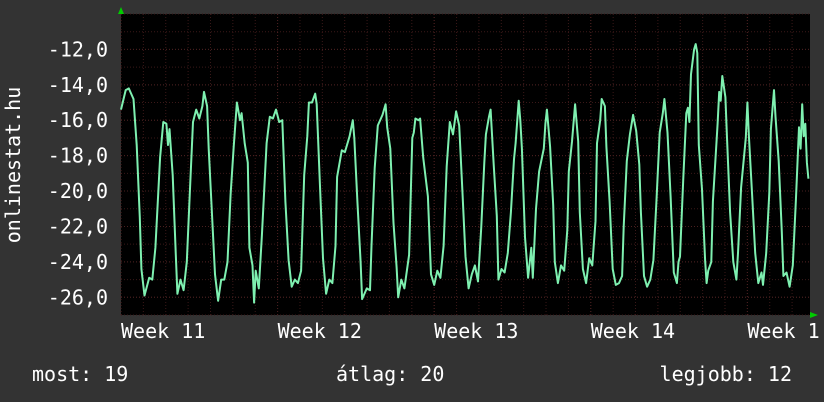 The image size is (824, 402). Describe the element at coordinates (121, 10) in the screenshot. I see `y-axis-arrow` at that location.